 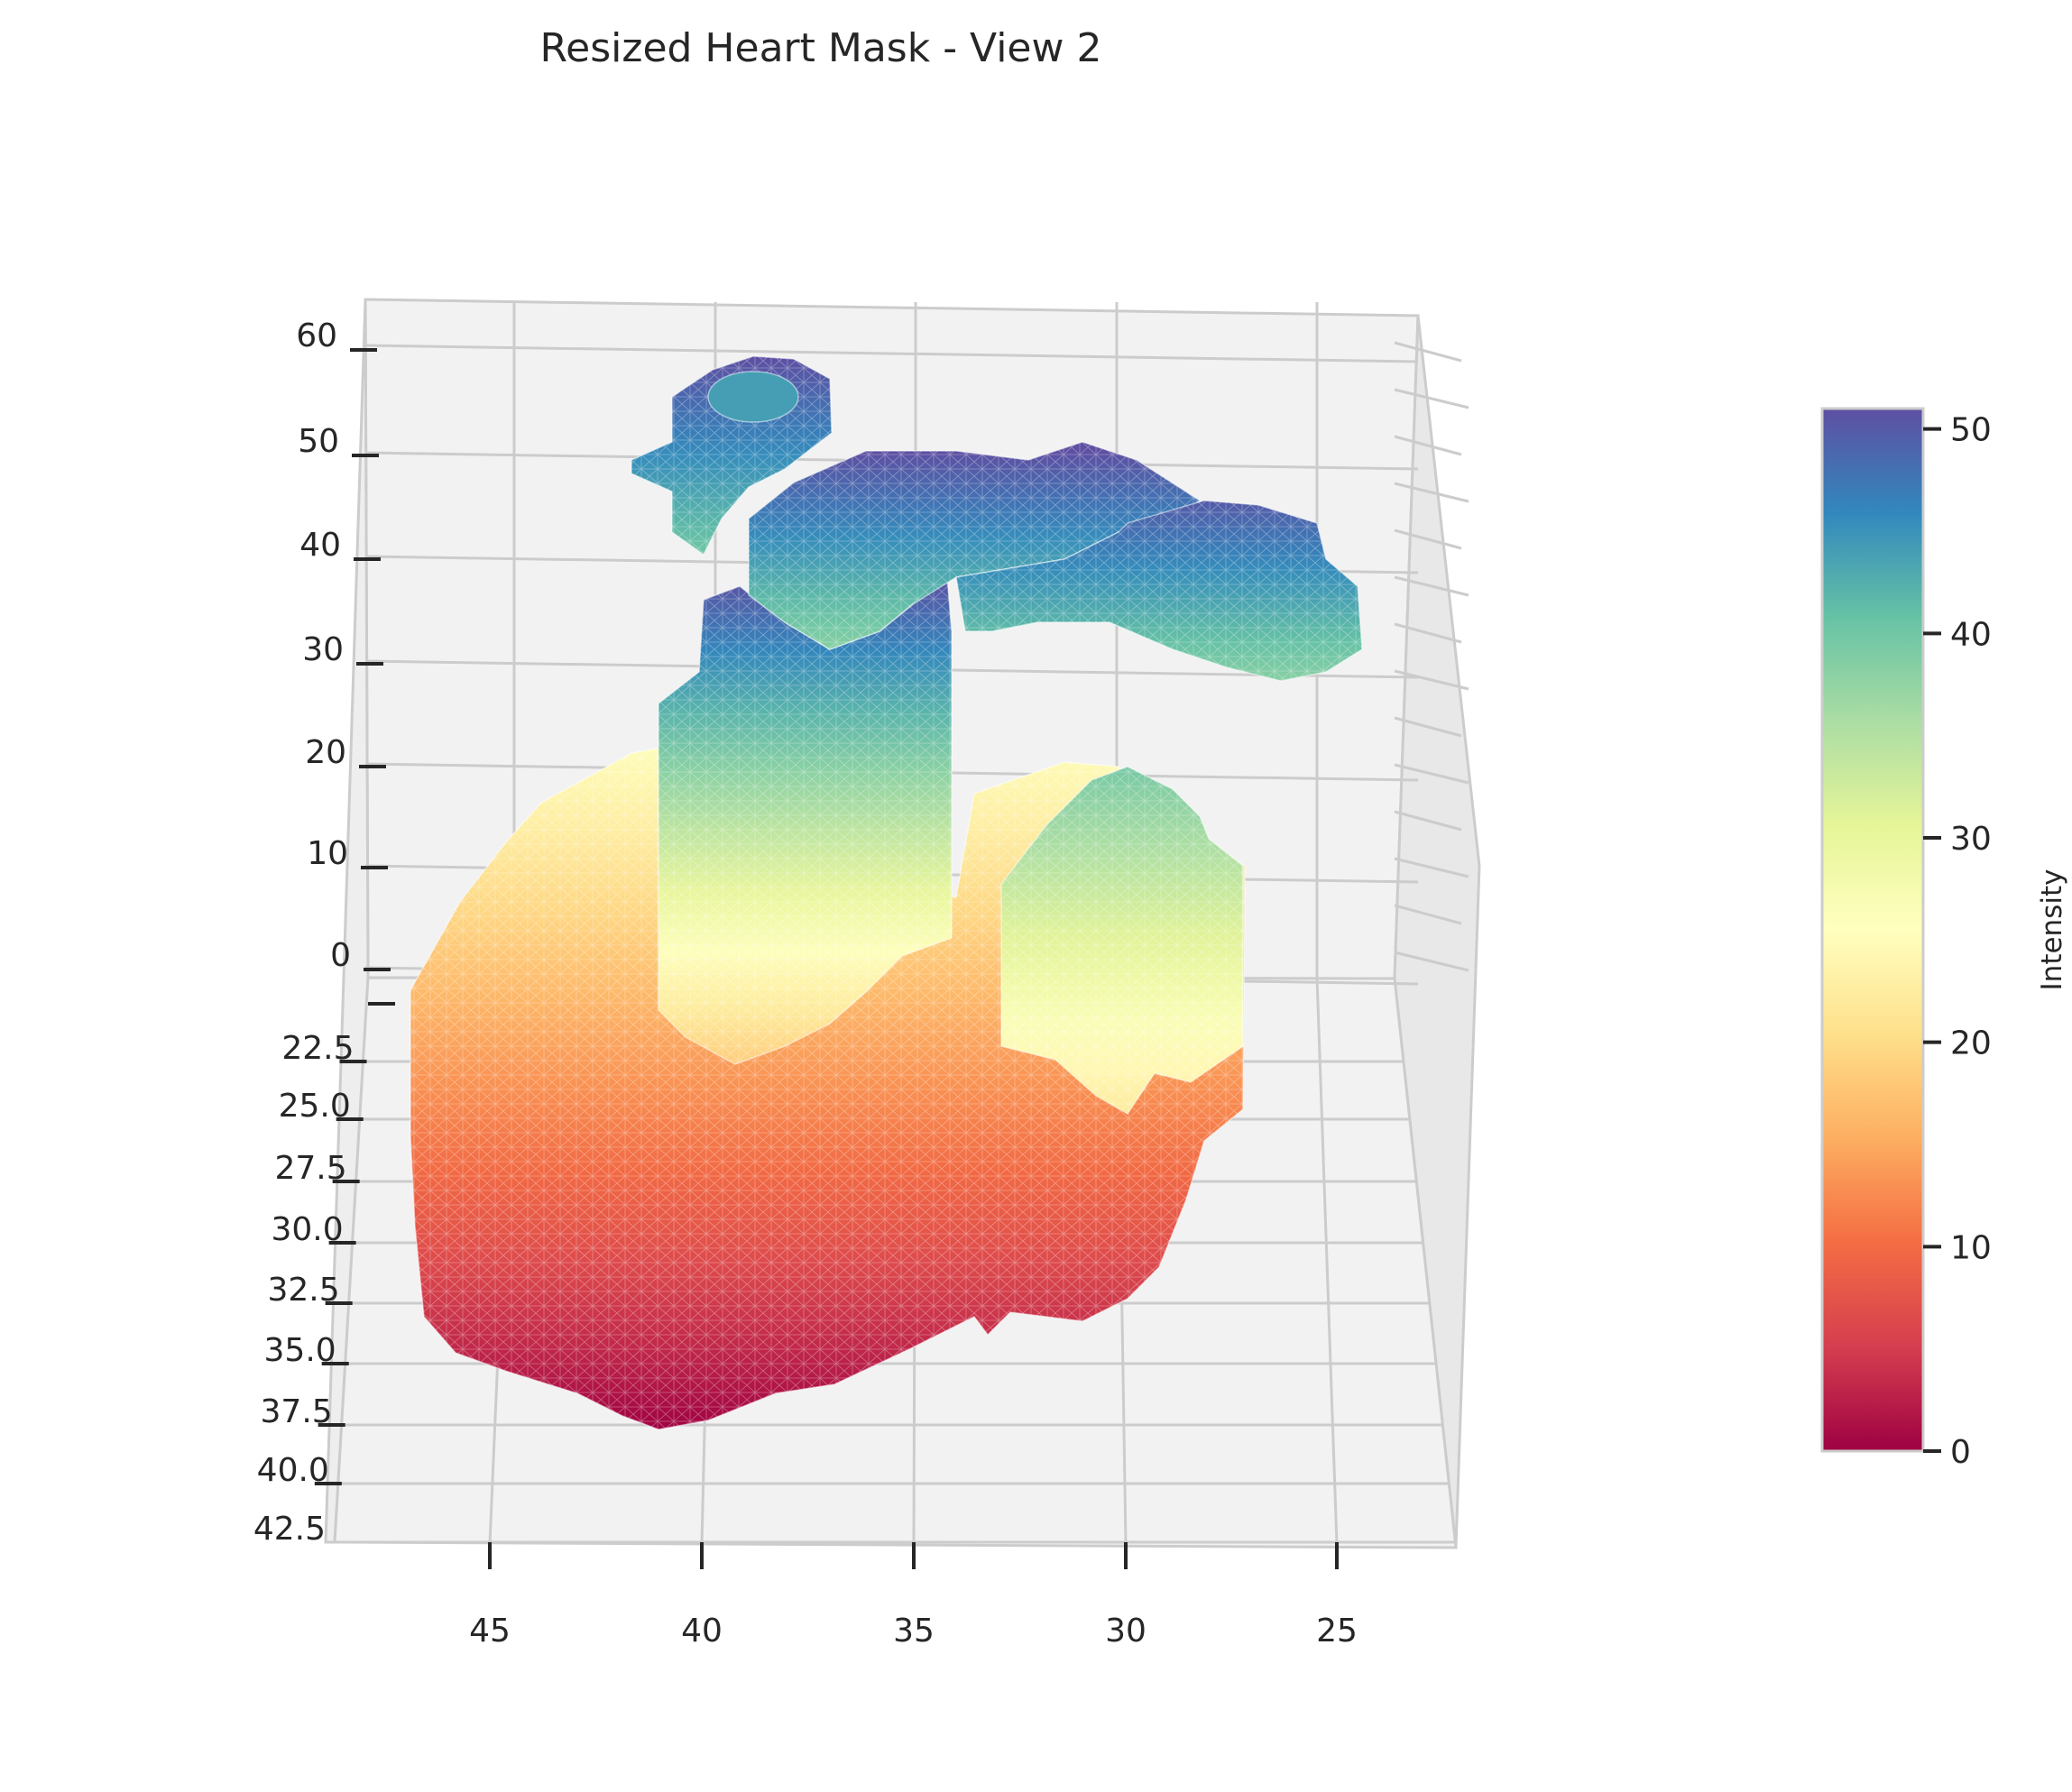 What do you see at coordinates (1958, 941) in the screenshot?
I see `colorbar-ticks: 0 10 20 30 40 50` at bounding box center [1958, 941].